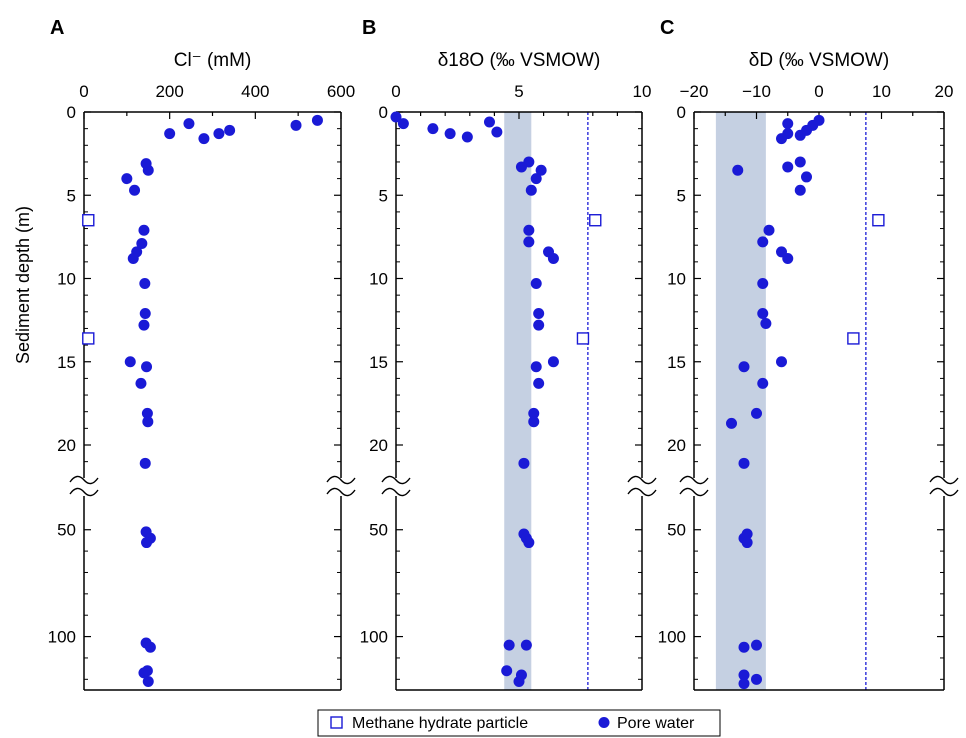  What do you see at coordinates (819, 60) in the screenshot?
I see `x-axis-label: δD (‰ VSMOW)` at bounding box center [819, 60].